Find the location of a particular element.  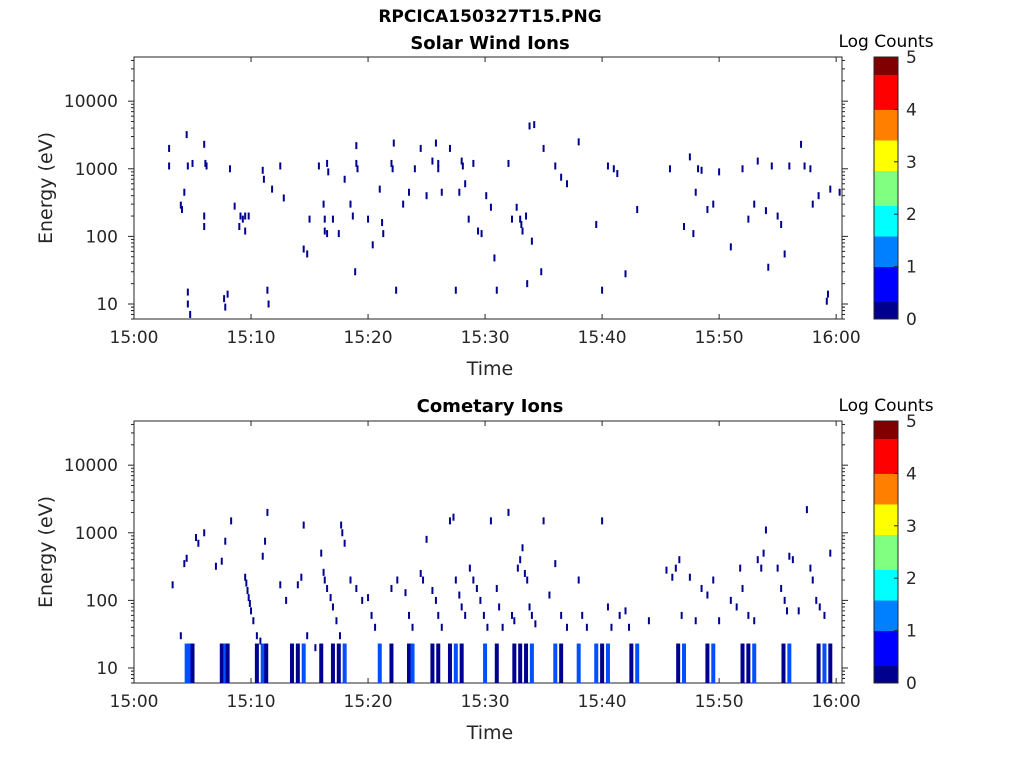

cometary-colorbar-title: Log Counts is located at coordinates (885, 406).